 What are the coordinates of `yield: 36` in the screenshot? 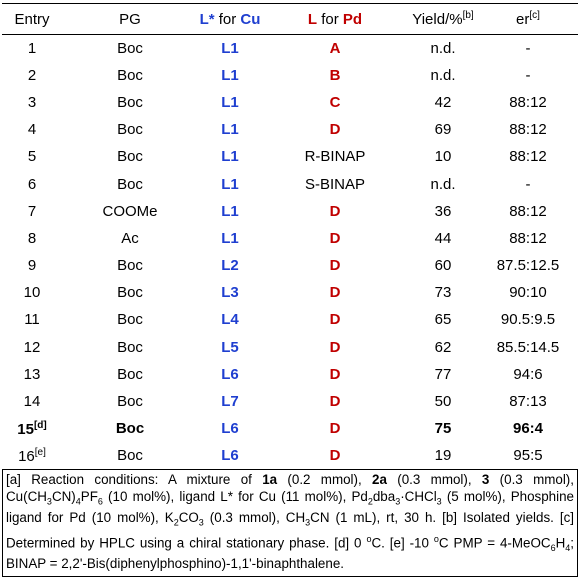 It's located at (443, 211).